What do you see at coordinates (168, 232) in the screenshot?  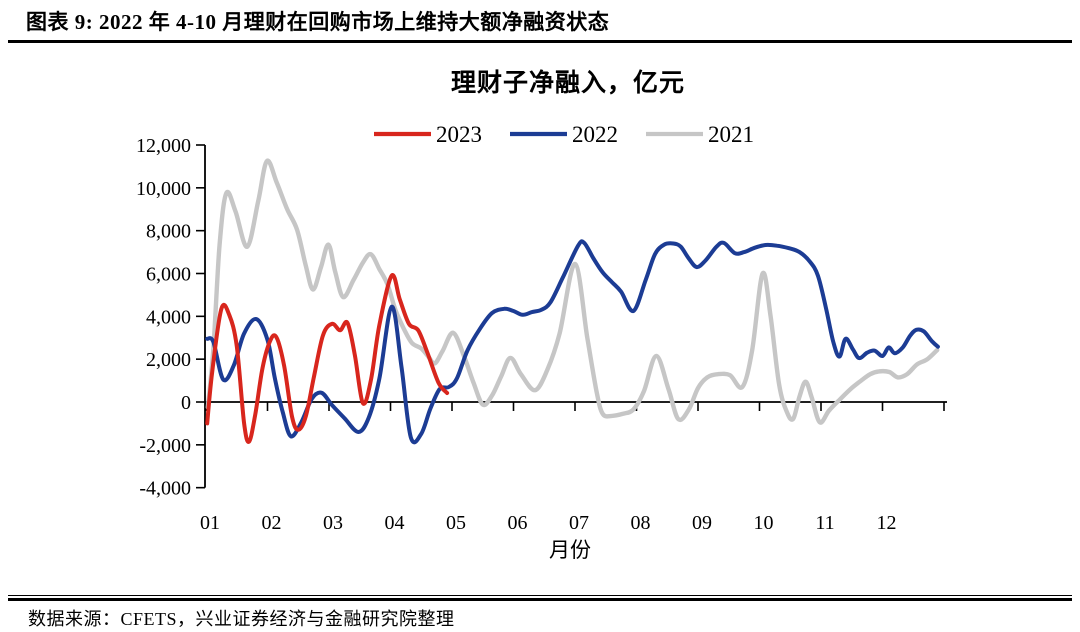 I see `y-tick-label: 8,000` at bounding box center [168, 232].